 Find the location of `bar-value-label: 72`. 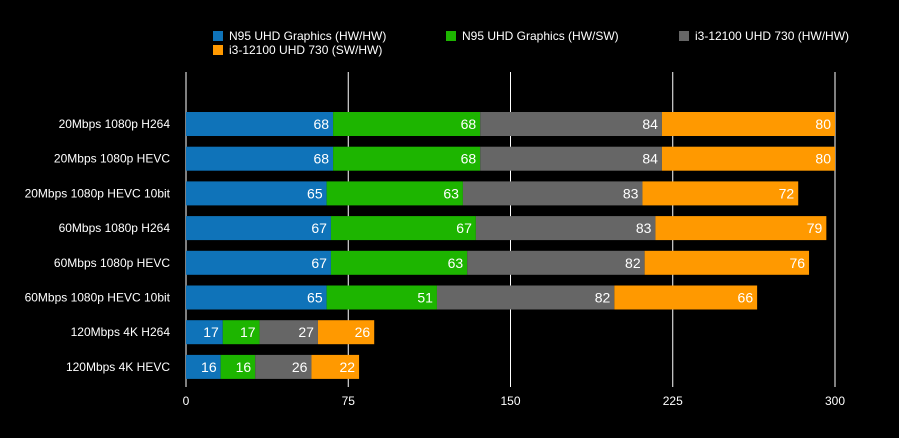

bar-value-label: 72 is located at coordinates (787, 193).